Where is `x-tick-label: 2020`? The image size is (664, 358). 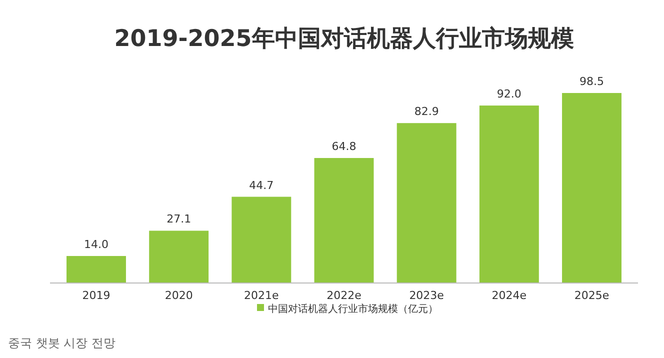 x-tick-label: 2020 is located at coordinates (178, 295).